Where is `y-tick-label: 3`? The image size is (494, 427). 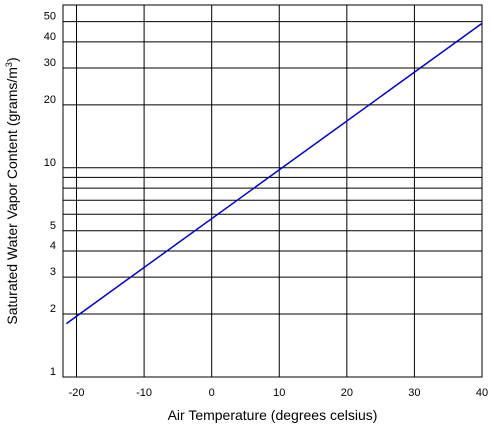 y-tick-label: 3 is located at coordinates (53, 272).